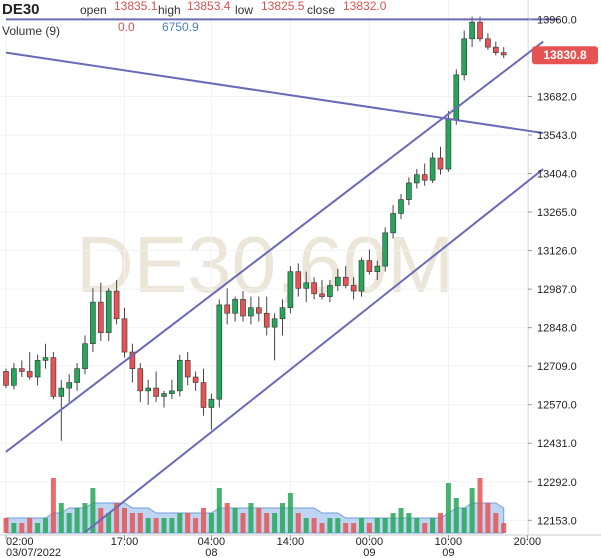  Describe the element at coordinates (557, 521) in the screenshot. I see `y-tick-label: 12153.0` at that location.